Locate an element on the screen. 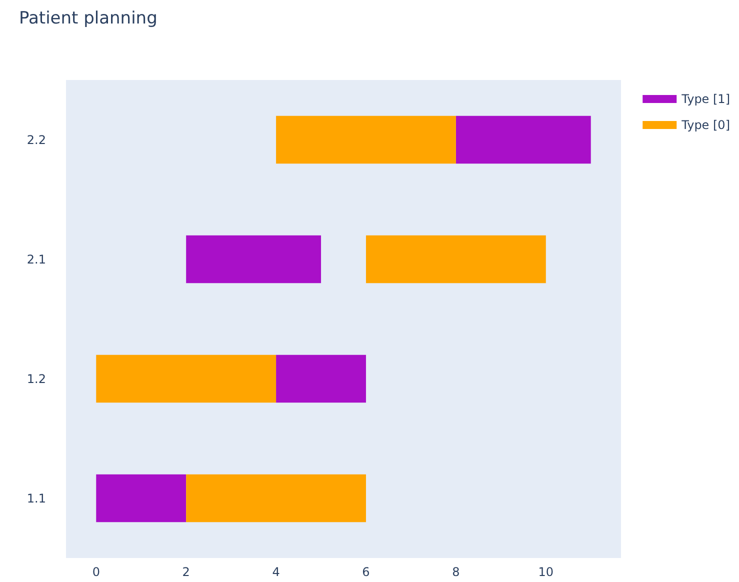  y-tick-label: 2.1 is located at coordinates (36, 259).